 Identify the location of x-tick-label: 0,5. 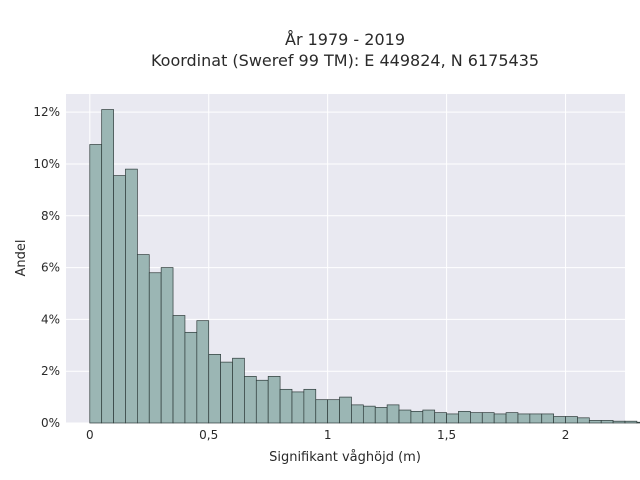
(208, 435).